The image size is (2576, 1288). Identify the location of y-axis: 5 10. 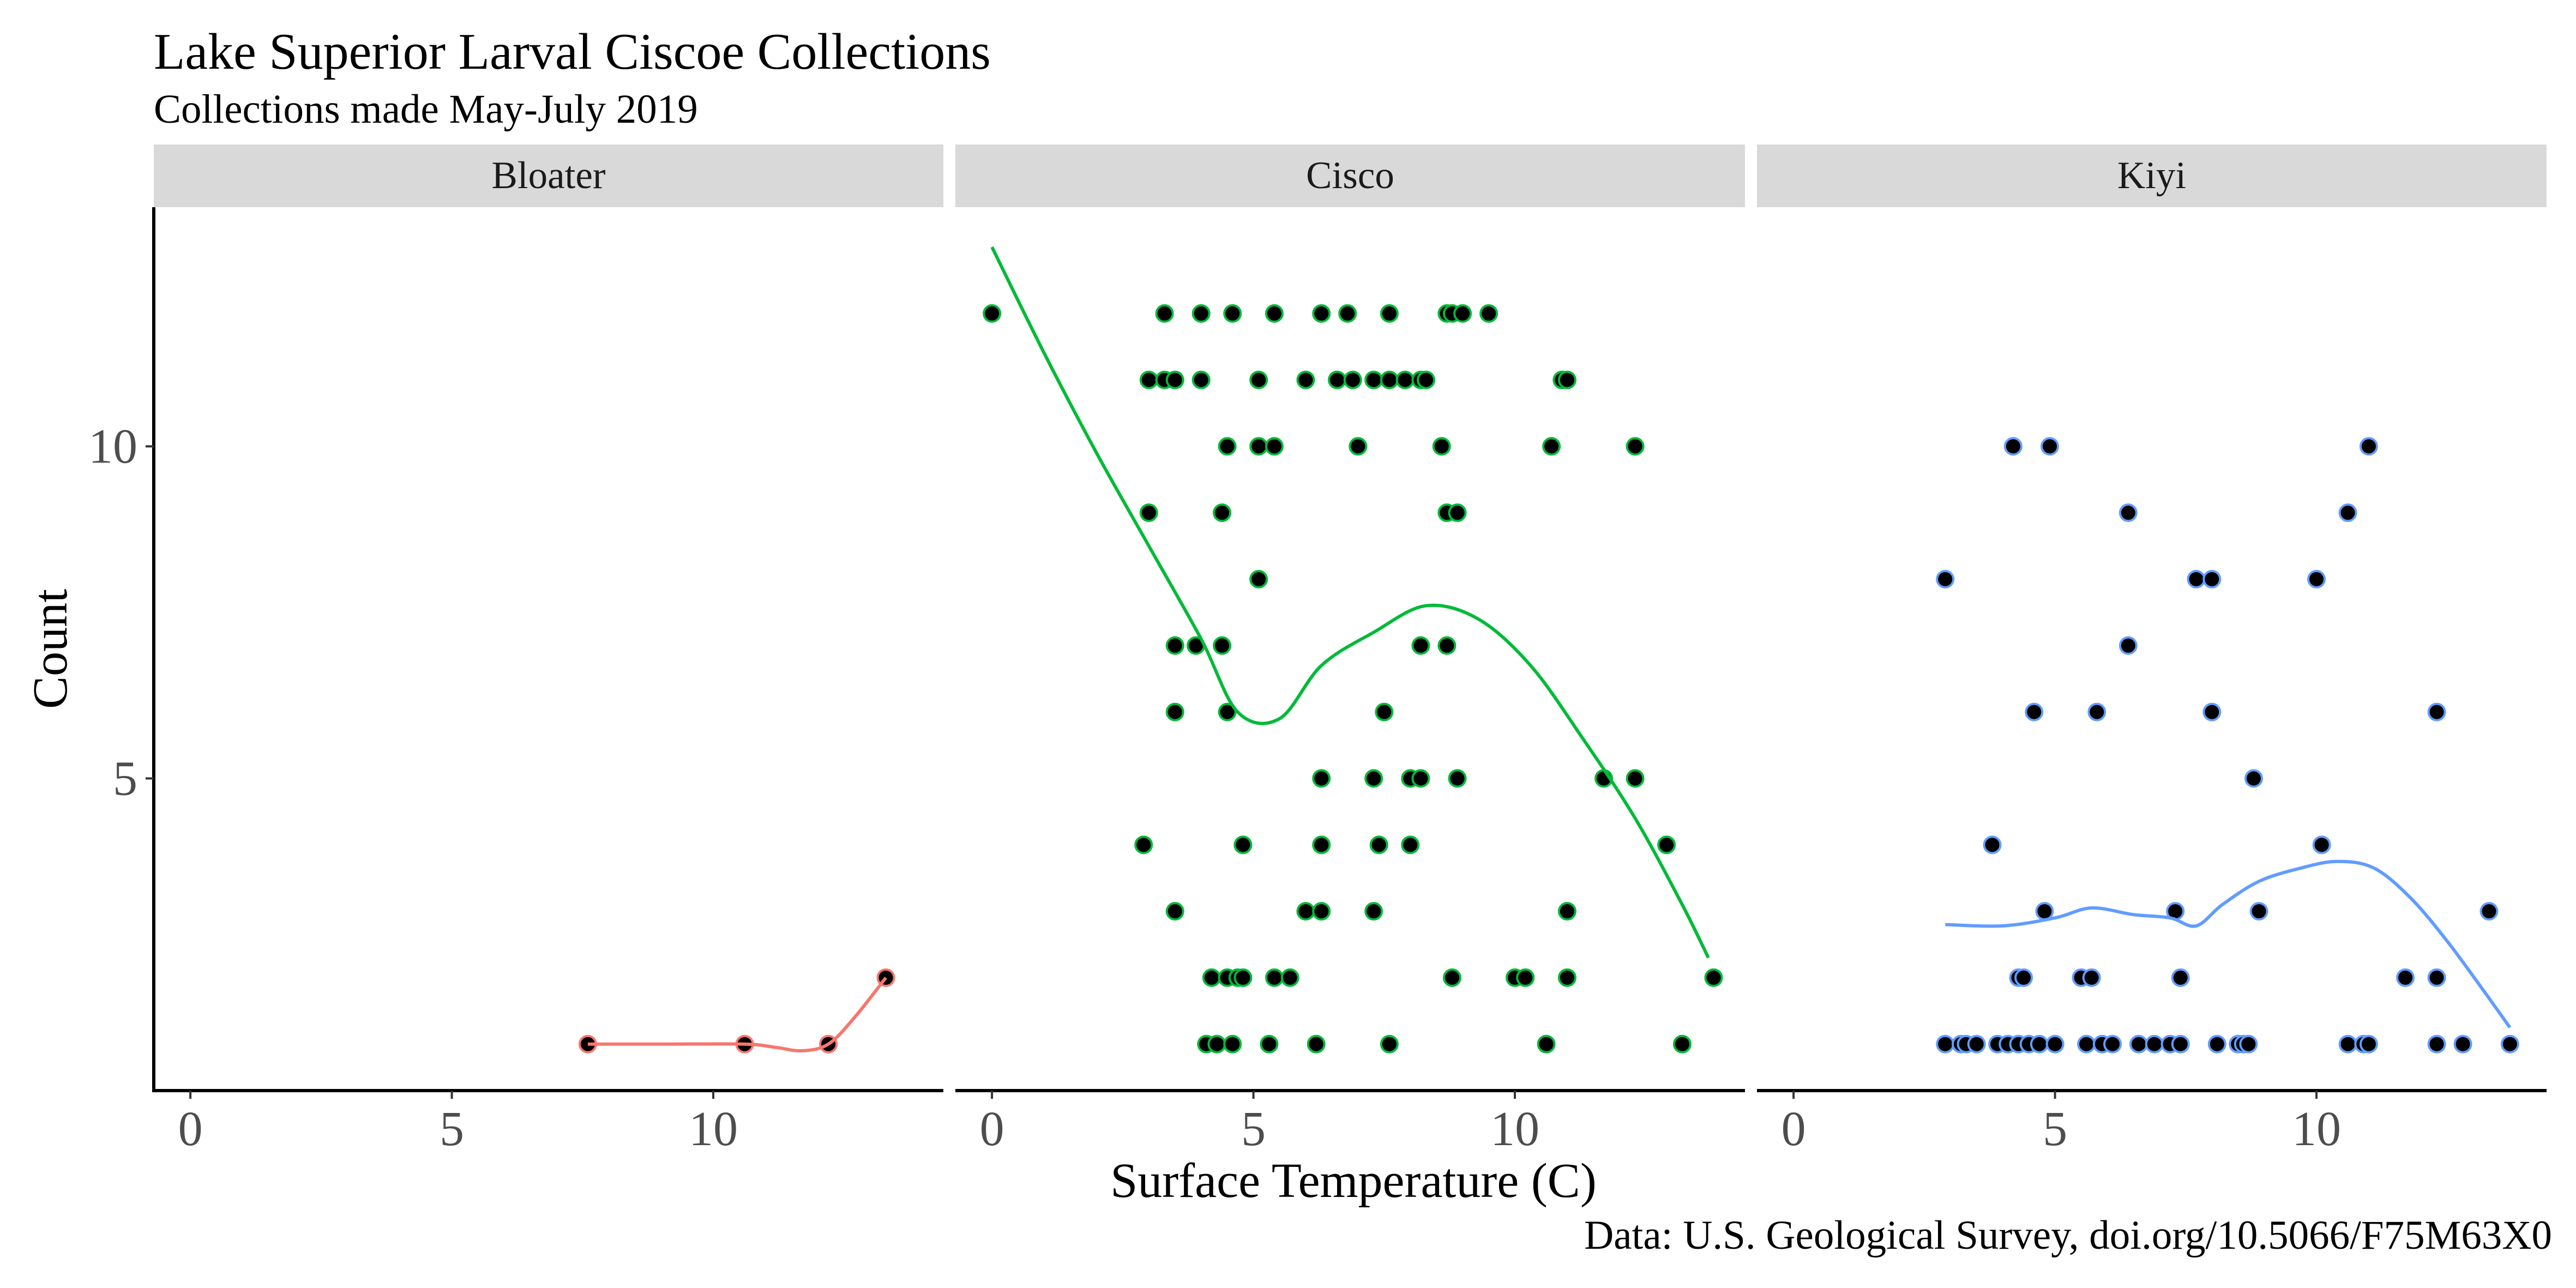
(121, 649).